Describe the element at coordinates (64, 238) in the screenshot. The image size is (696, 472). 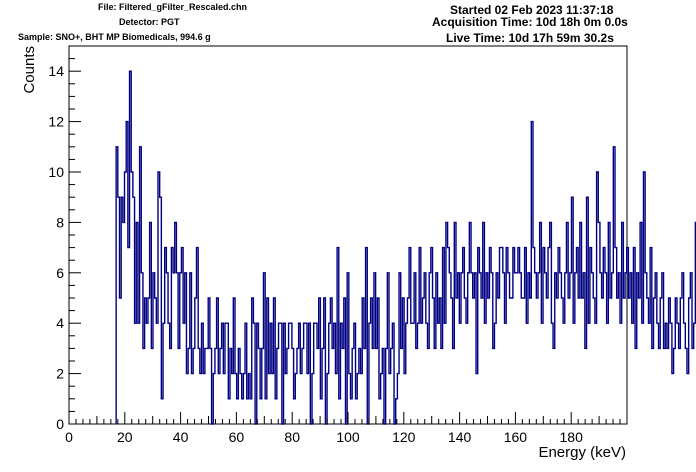
I see `y-axis-ticks: 0 2 4 6 8 10 12 14` at that location.